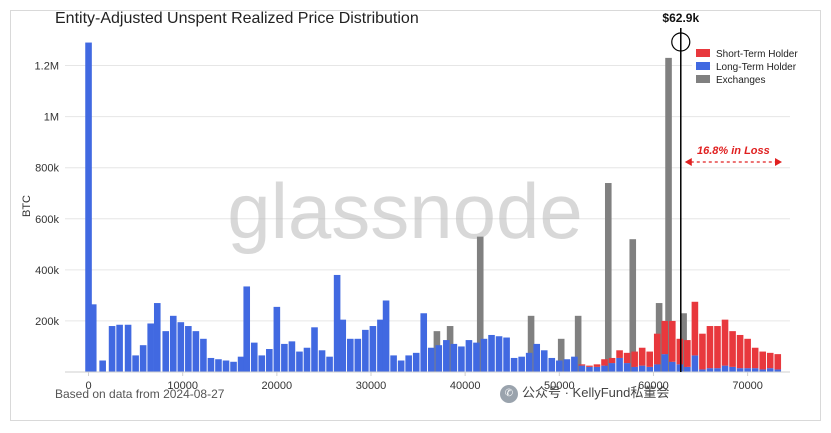 This screenshot has width=831, height=433. I want to click on x-tick-label: 30000, so click(371, 386).